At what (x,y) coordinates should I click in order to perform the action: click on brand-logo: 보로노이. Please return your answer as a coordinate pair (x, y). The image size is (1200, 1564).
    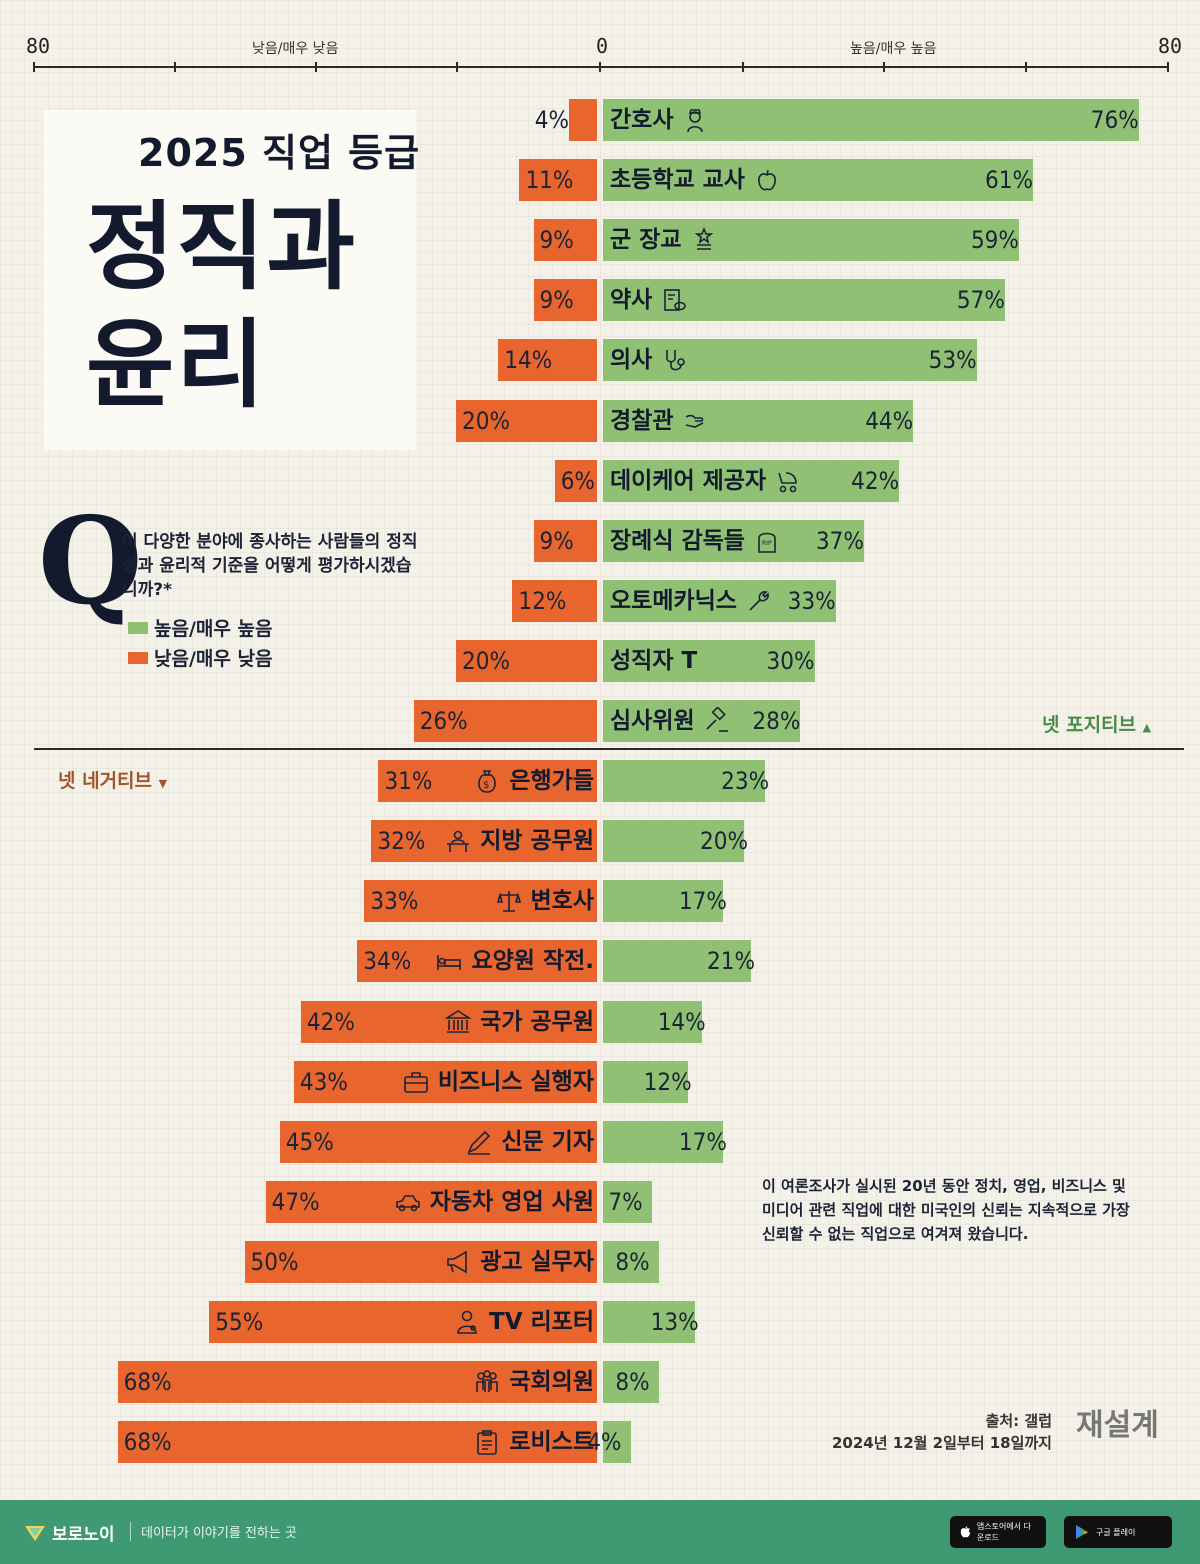
    Looking at the image, I should click on (69, 1532).